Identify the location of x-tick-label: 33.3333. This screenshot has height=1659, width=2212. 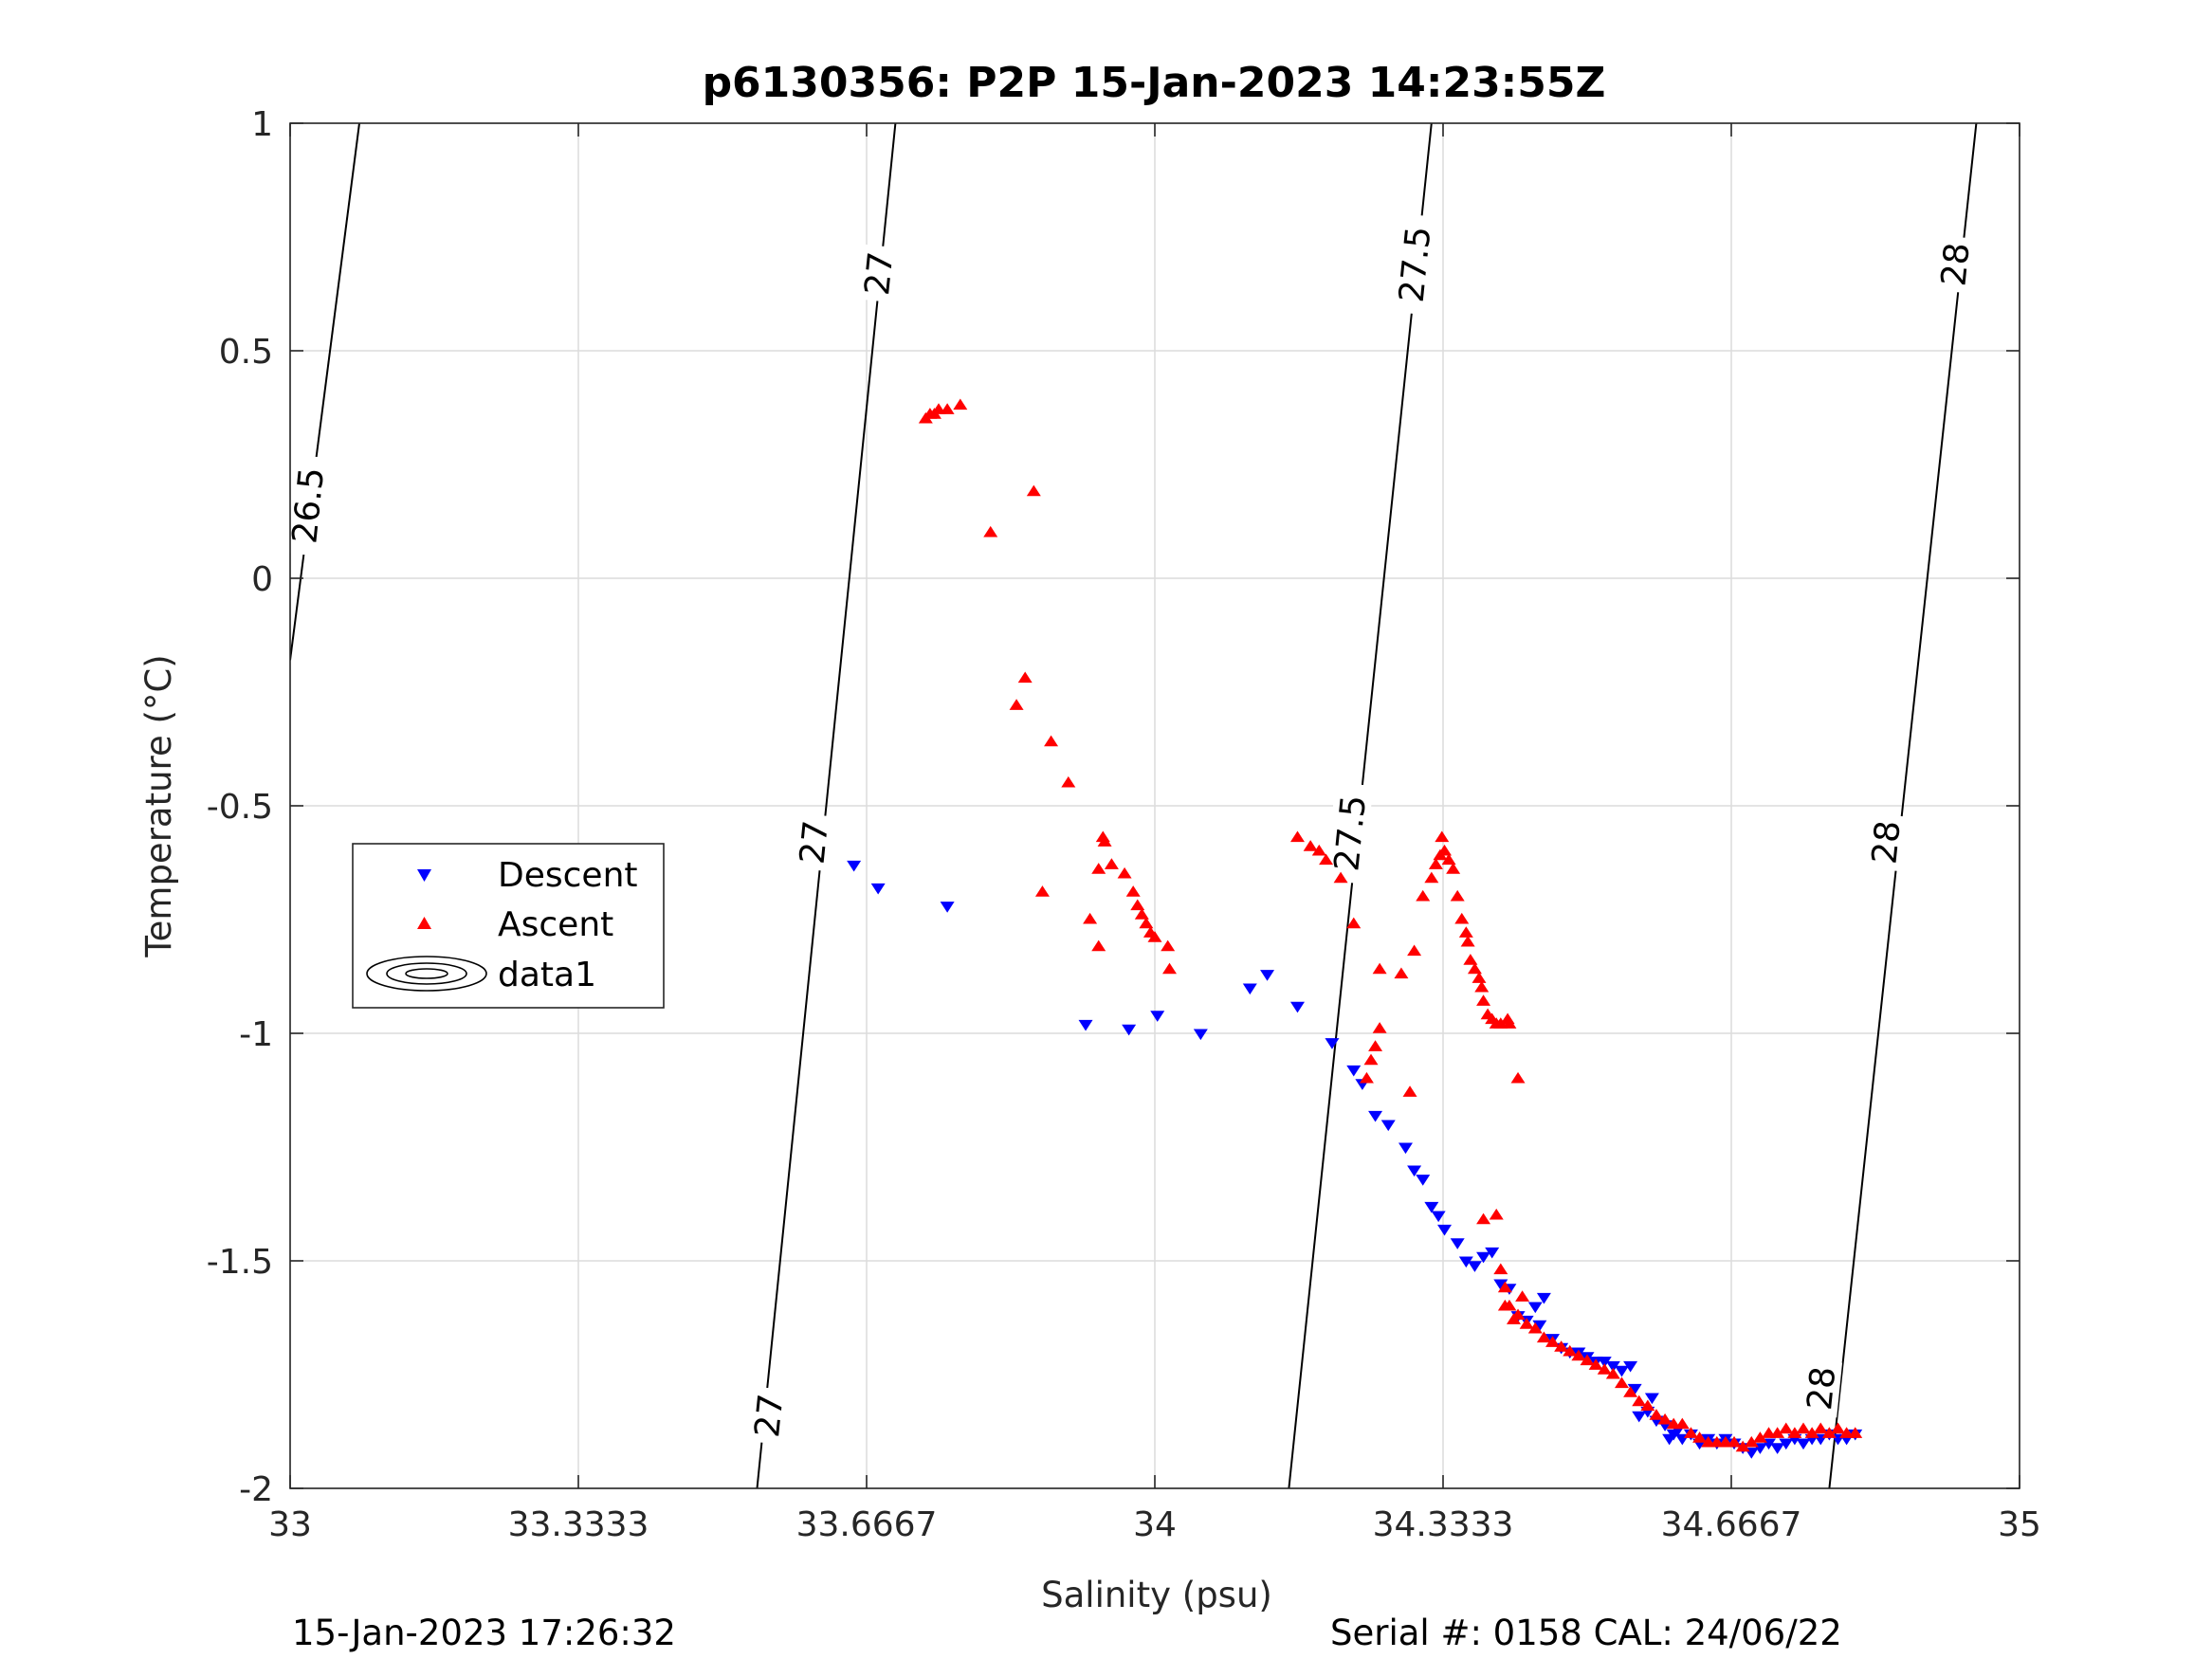
(578, 1524).